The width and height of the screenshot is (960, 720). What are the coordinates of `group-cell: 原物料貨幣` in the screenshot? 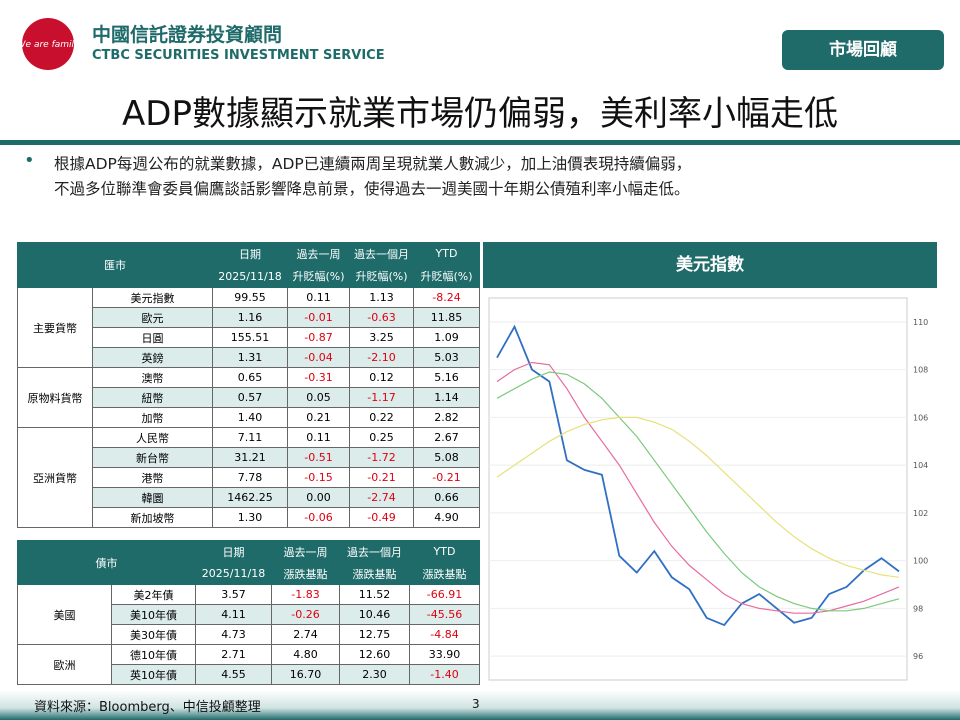 It's located at (55, 397).